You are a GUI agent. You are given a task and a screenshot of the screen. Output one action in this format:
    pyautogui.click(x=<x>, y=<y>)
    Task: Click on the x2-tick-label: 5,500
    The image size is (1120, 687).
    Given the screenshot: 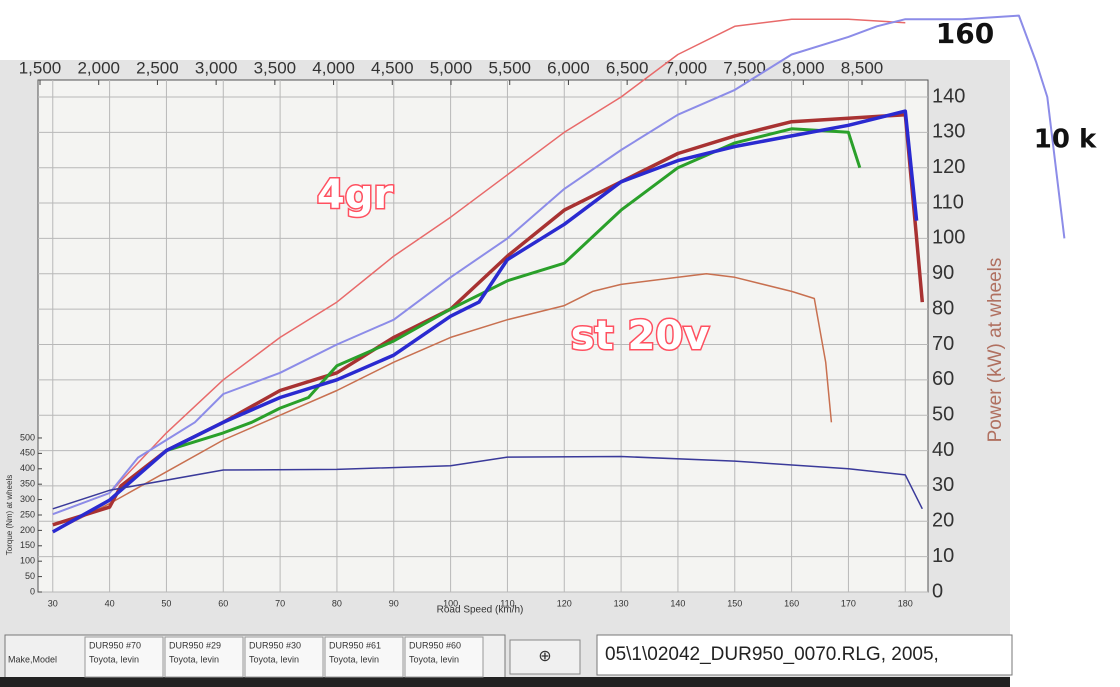 What is the action you would take?
    pyautogui.click(x=509, y=67)
    